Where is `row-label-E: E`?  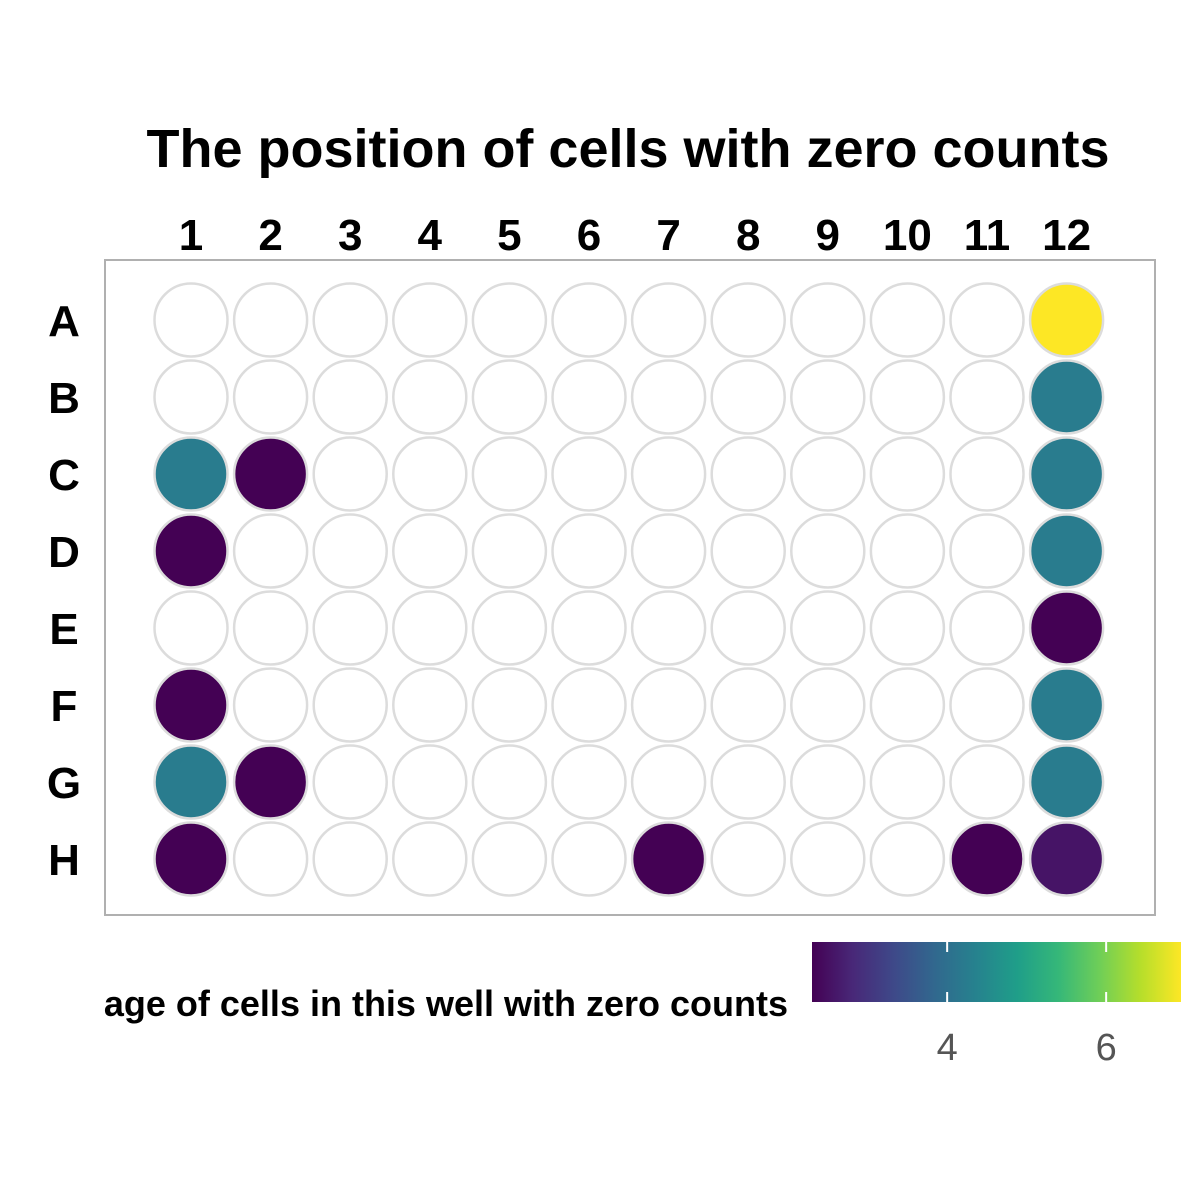
row-label-E: E is located at coordinates (63, 629).